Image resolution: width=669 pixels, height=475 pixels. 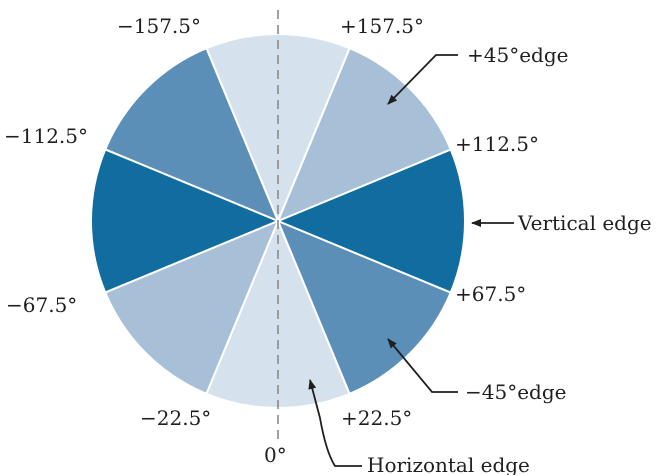 What do you see at coordinates (41, 305) in the screenshot?
I see `angle-label-minus-67-5: −67.5°` at bounding box center [41, 305].